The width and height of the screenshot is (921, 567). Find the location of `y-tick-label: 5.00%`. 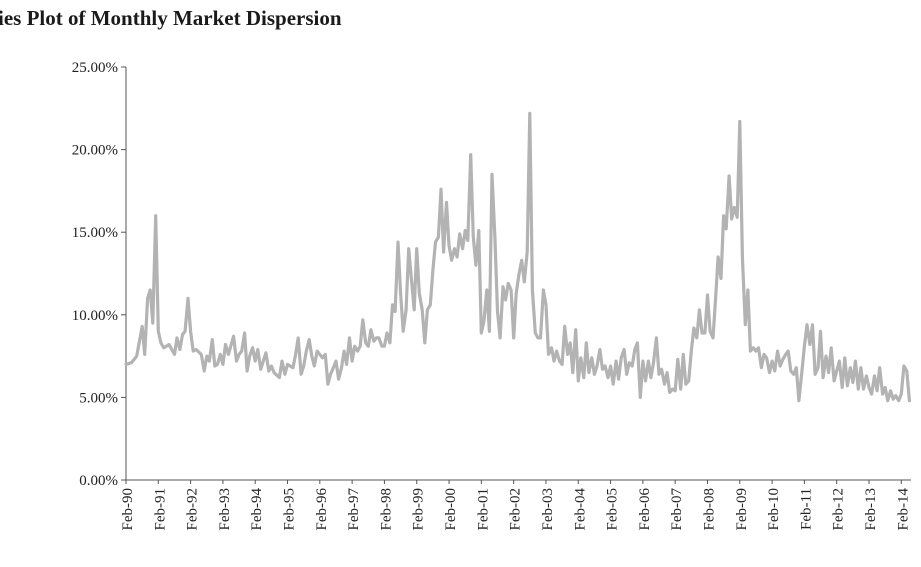

y-tick-label: 5.00% is located at coordinates (98, 398).